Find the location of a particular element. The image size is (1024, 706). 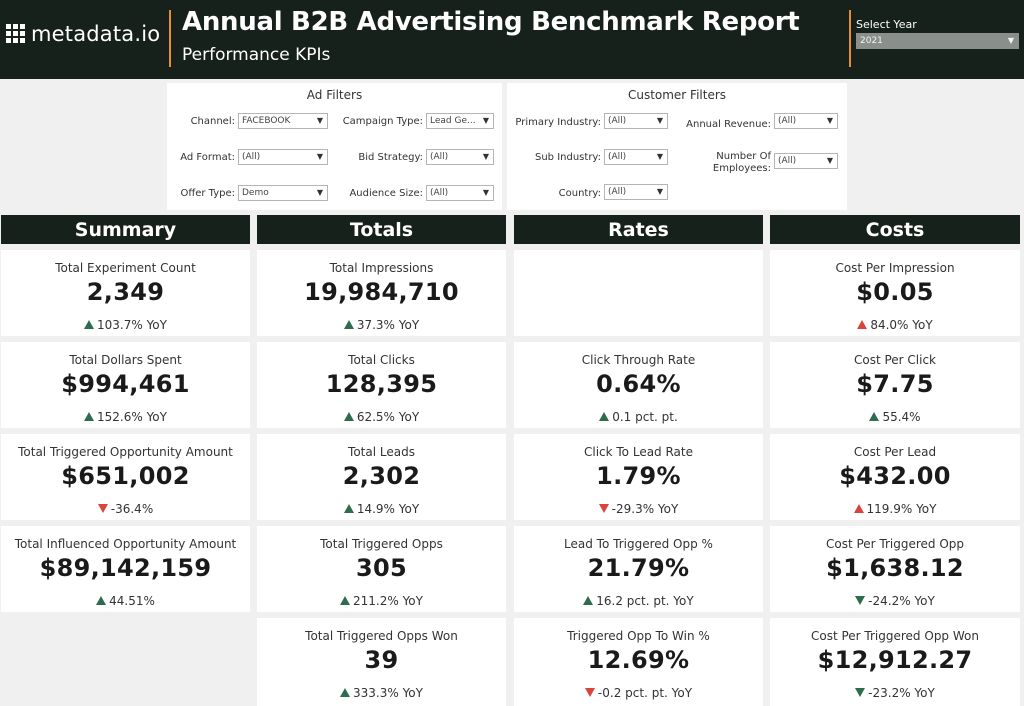

annual-revenue-select: (All) ▼ is located at coordinates (806, 121).